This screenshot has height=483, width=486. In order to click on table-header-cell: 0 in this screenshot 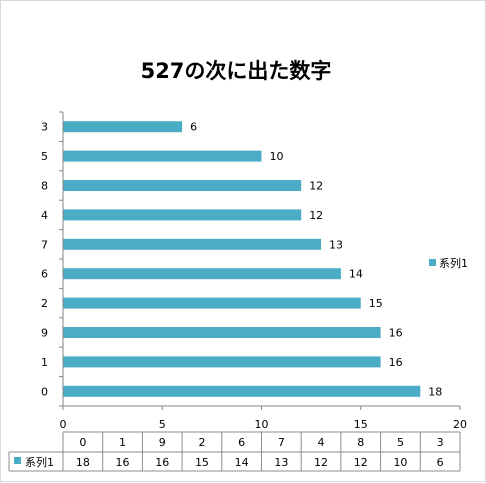, I will do `click(82, 442)`.